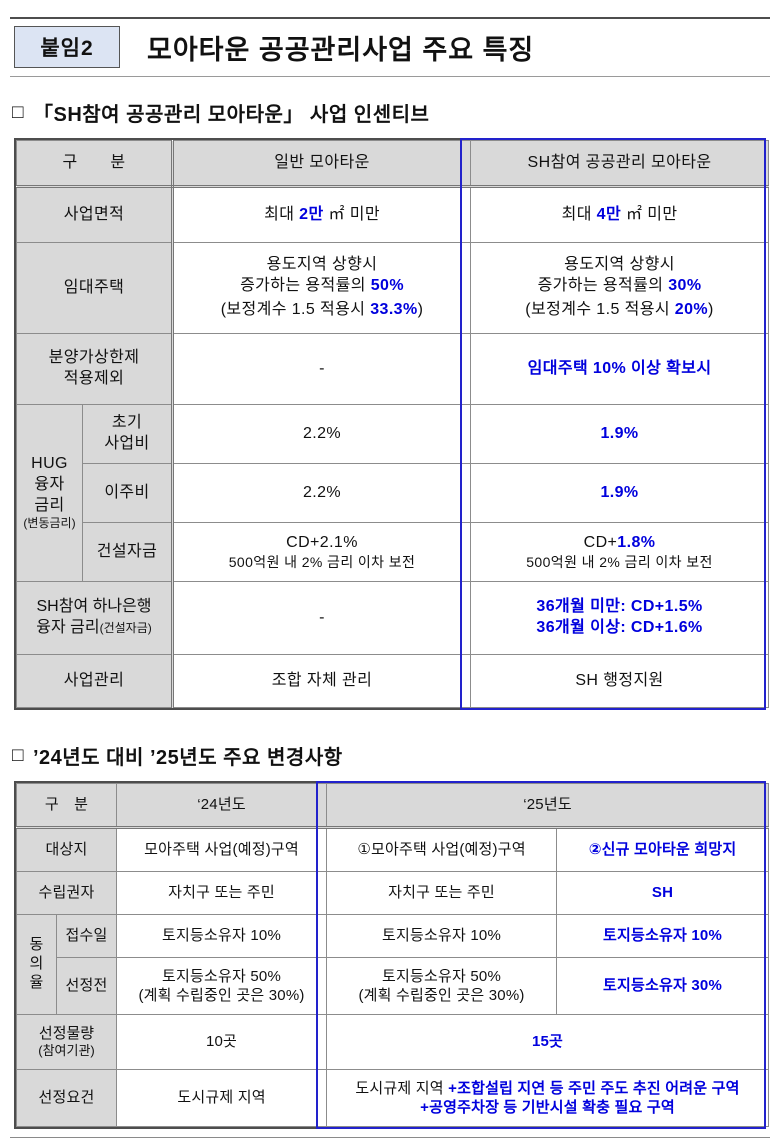  I want to click on t1-management-label: 사업관리, so click(95, 681).